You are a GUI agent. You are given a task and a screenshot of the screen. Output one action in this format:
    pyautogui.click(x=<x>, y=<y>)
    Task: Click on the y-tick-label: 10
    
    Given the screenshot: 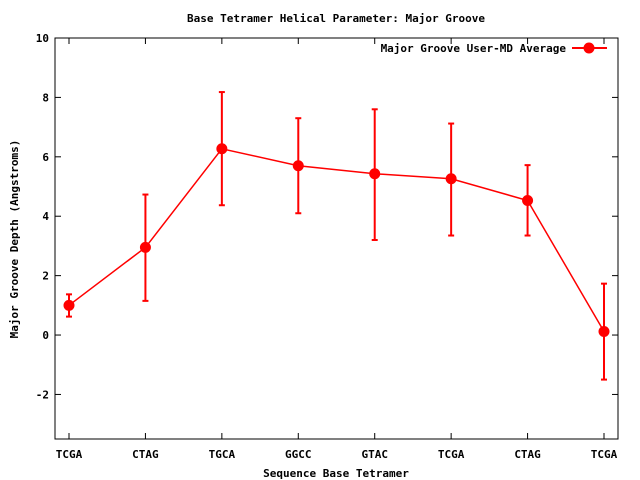 What is the action you would take?
    pyautogui.click(x=42, y=38)
    